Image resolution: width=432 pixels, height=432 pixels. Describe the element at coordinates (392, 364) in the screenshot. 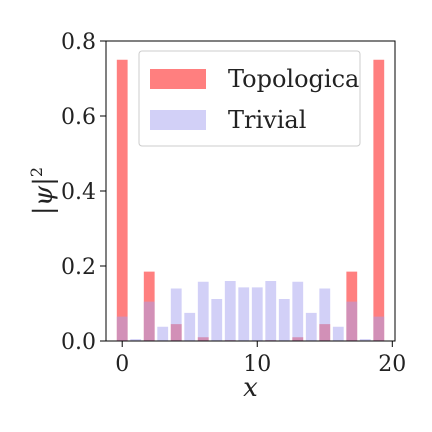

I see `x-tick-label-20: 20` at that location.